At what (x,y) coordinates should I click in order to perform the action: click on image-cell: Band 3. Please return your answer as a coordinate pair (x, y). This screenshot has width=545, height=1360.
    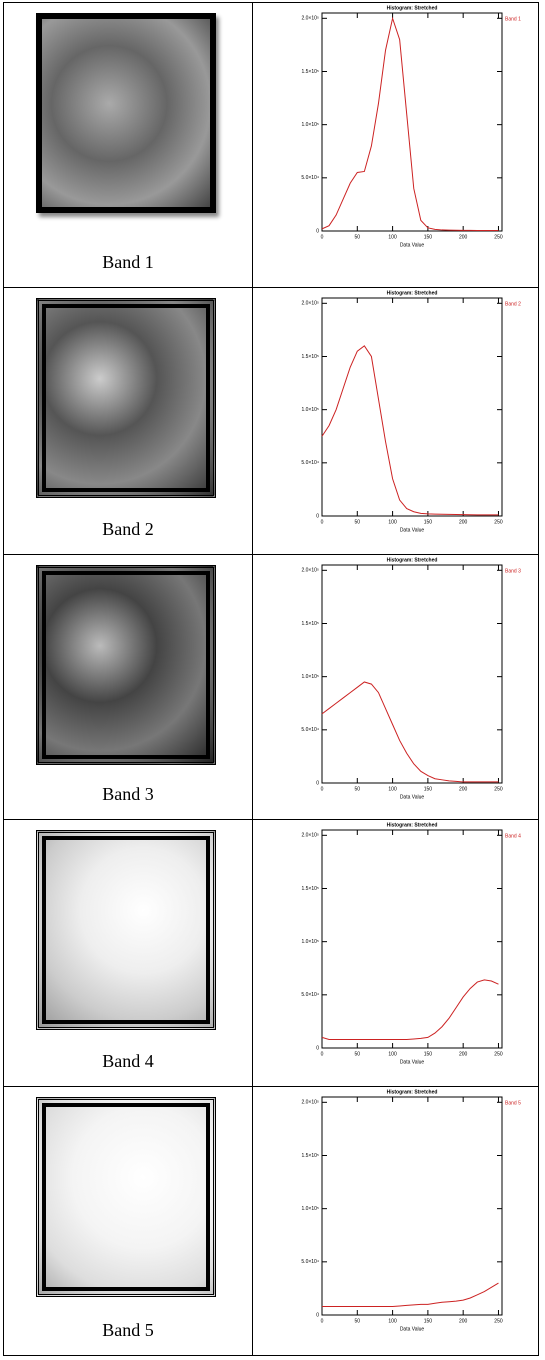
    Looking at the image, I should click on (128, 687).